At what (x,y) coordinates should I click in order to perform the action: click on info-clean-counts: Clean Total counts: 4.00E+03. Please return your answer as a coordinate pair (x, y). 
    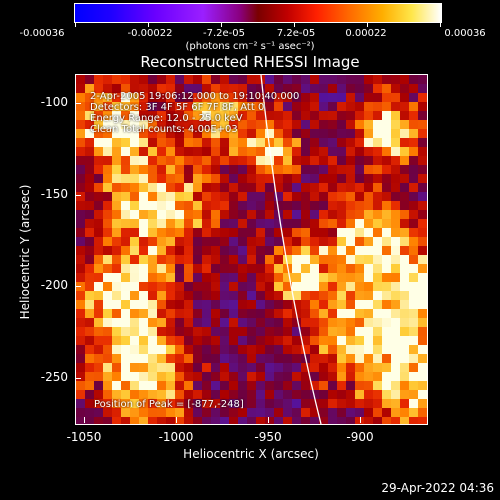
    Looking at the image, I should click on (164, 129).